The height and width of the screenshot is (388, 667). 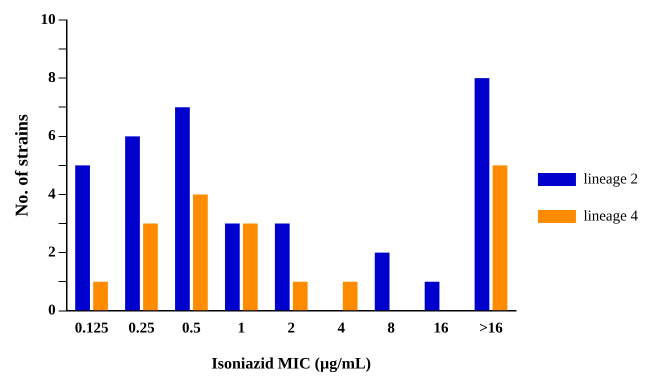 I want to click on x-tick-label: 0.125, so click(x=91, y=328).